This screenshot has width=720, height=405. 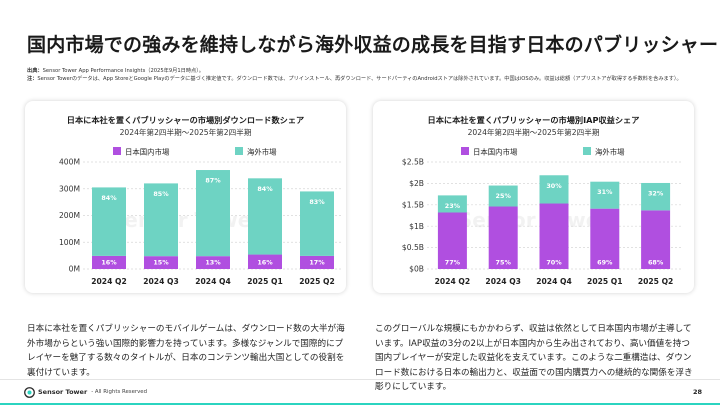 I want to click on data-label: 30%, so click(x=554, y=186).